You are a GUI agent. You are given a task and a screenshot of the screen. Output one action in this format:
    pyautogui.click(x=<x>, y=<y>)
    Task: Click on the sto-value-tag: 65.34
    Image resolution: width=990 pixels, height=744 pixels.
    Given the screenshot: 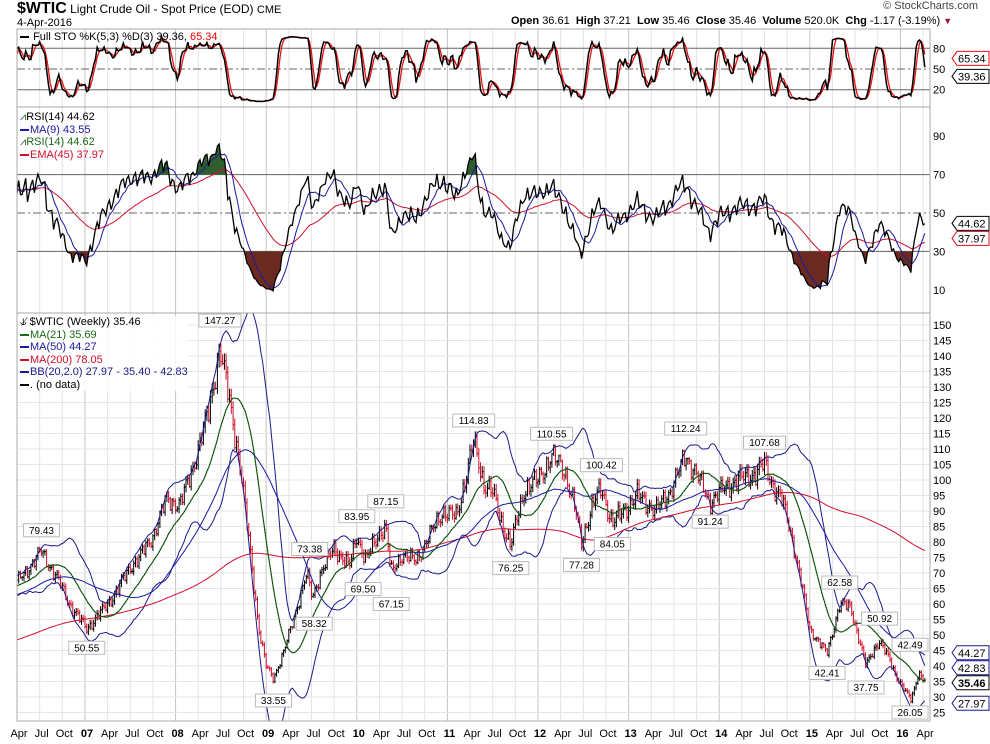 What is the action you would take?
    pyautogui.click(x=970, y=58)
    